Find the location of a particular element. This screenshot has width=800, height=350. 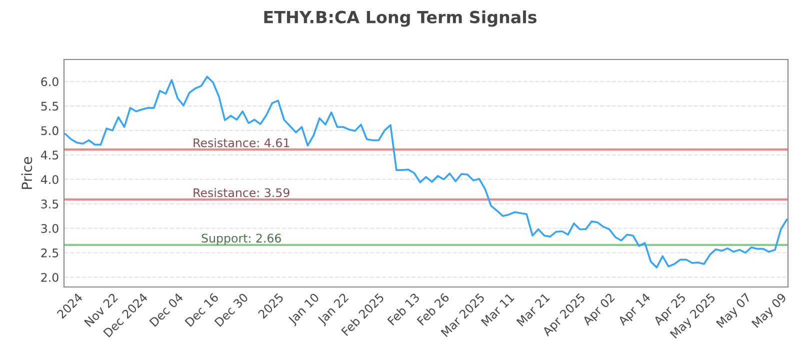

y-tick-label: 2.0 is located at coordinates (49, 277).